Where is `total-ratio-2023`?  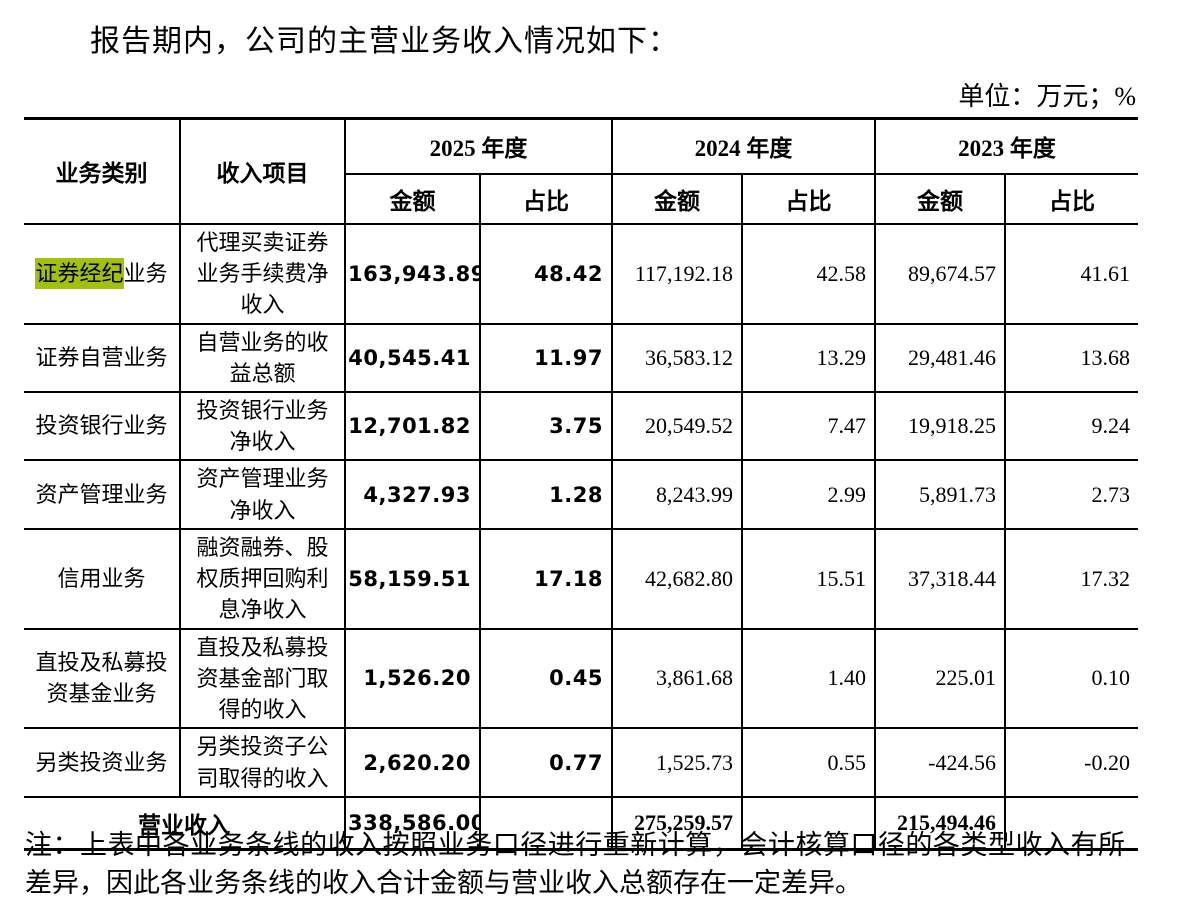 total-ratio-2023 is located at coordinates (1071, 823).